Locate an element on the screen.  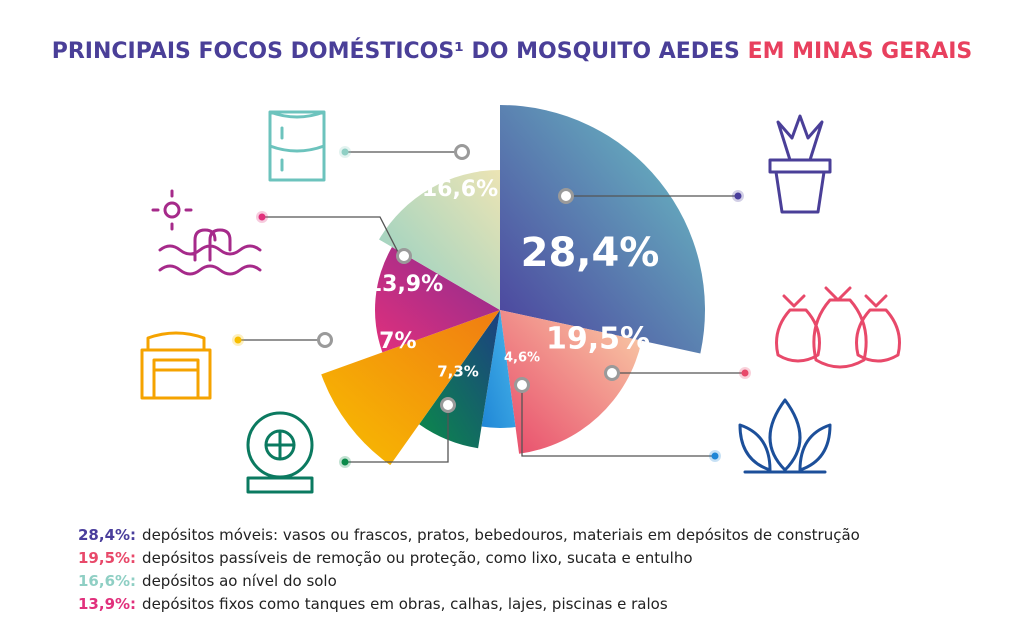
legend-label: 16,6%: is located at coordinates (107, 581).